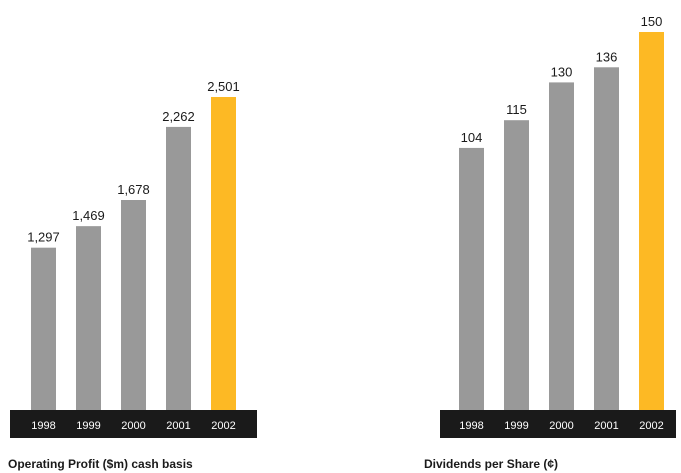 Image resolution: width=681 pixels, height=473 pixels. Describe the element at coordinates (491, 464) in the screenshot. I see `chart-title-dividends: Dividends per Share (¢)` at that location.